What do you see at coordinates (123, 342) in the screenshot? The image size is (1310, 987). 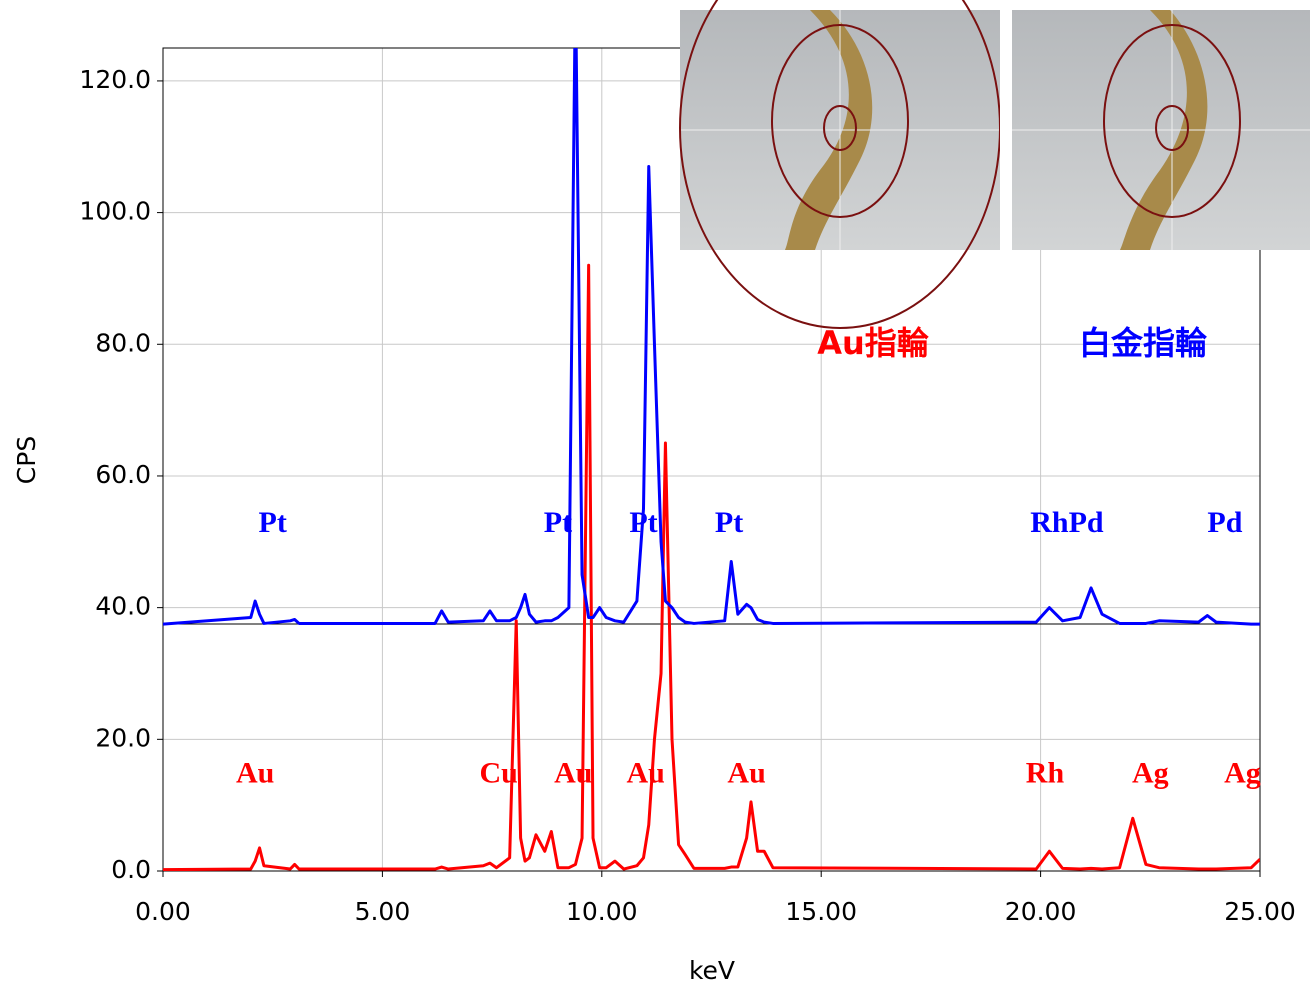 I see `y-tick-label: 80.0` at bounding box center [123, 342].